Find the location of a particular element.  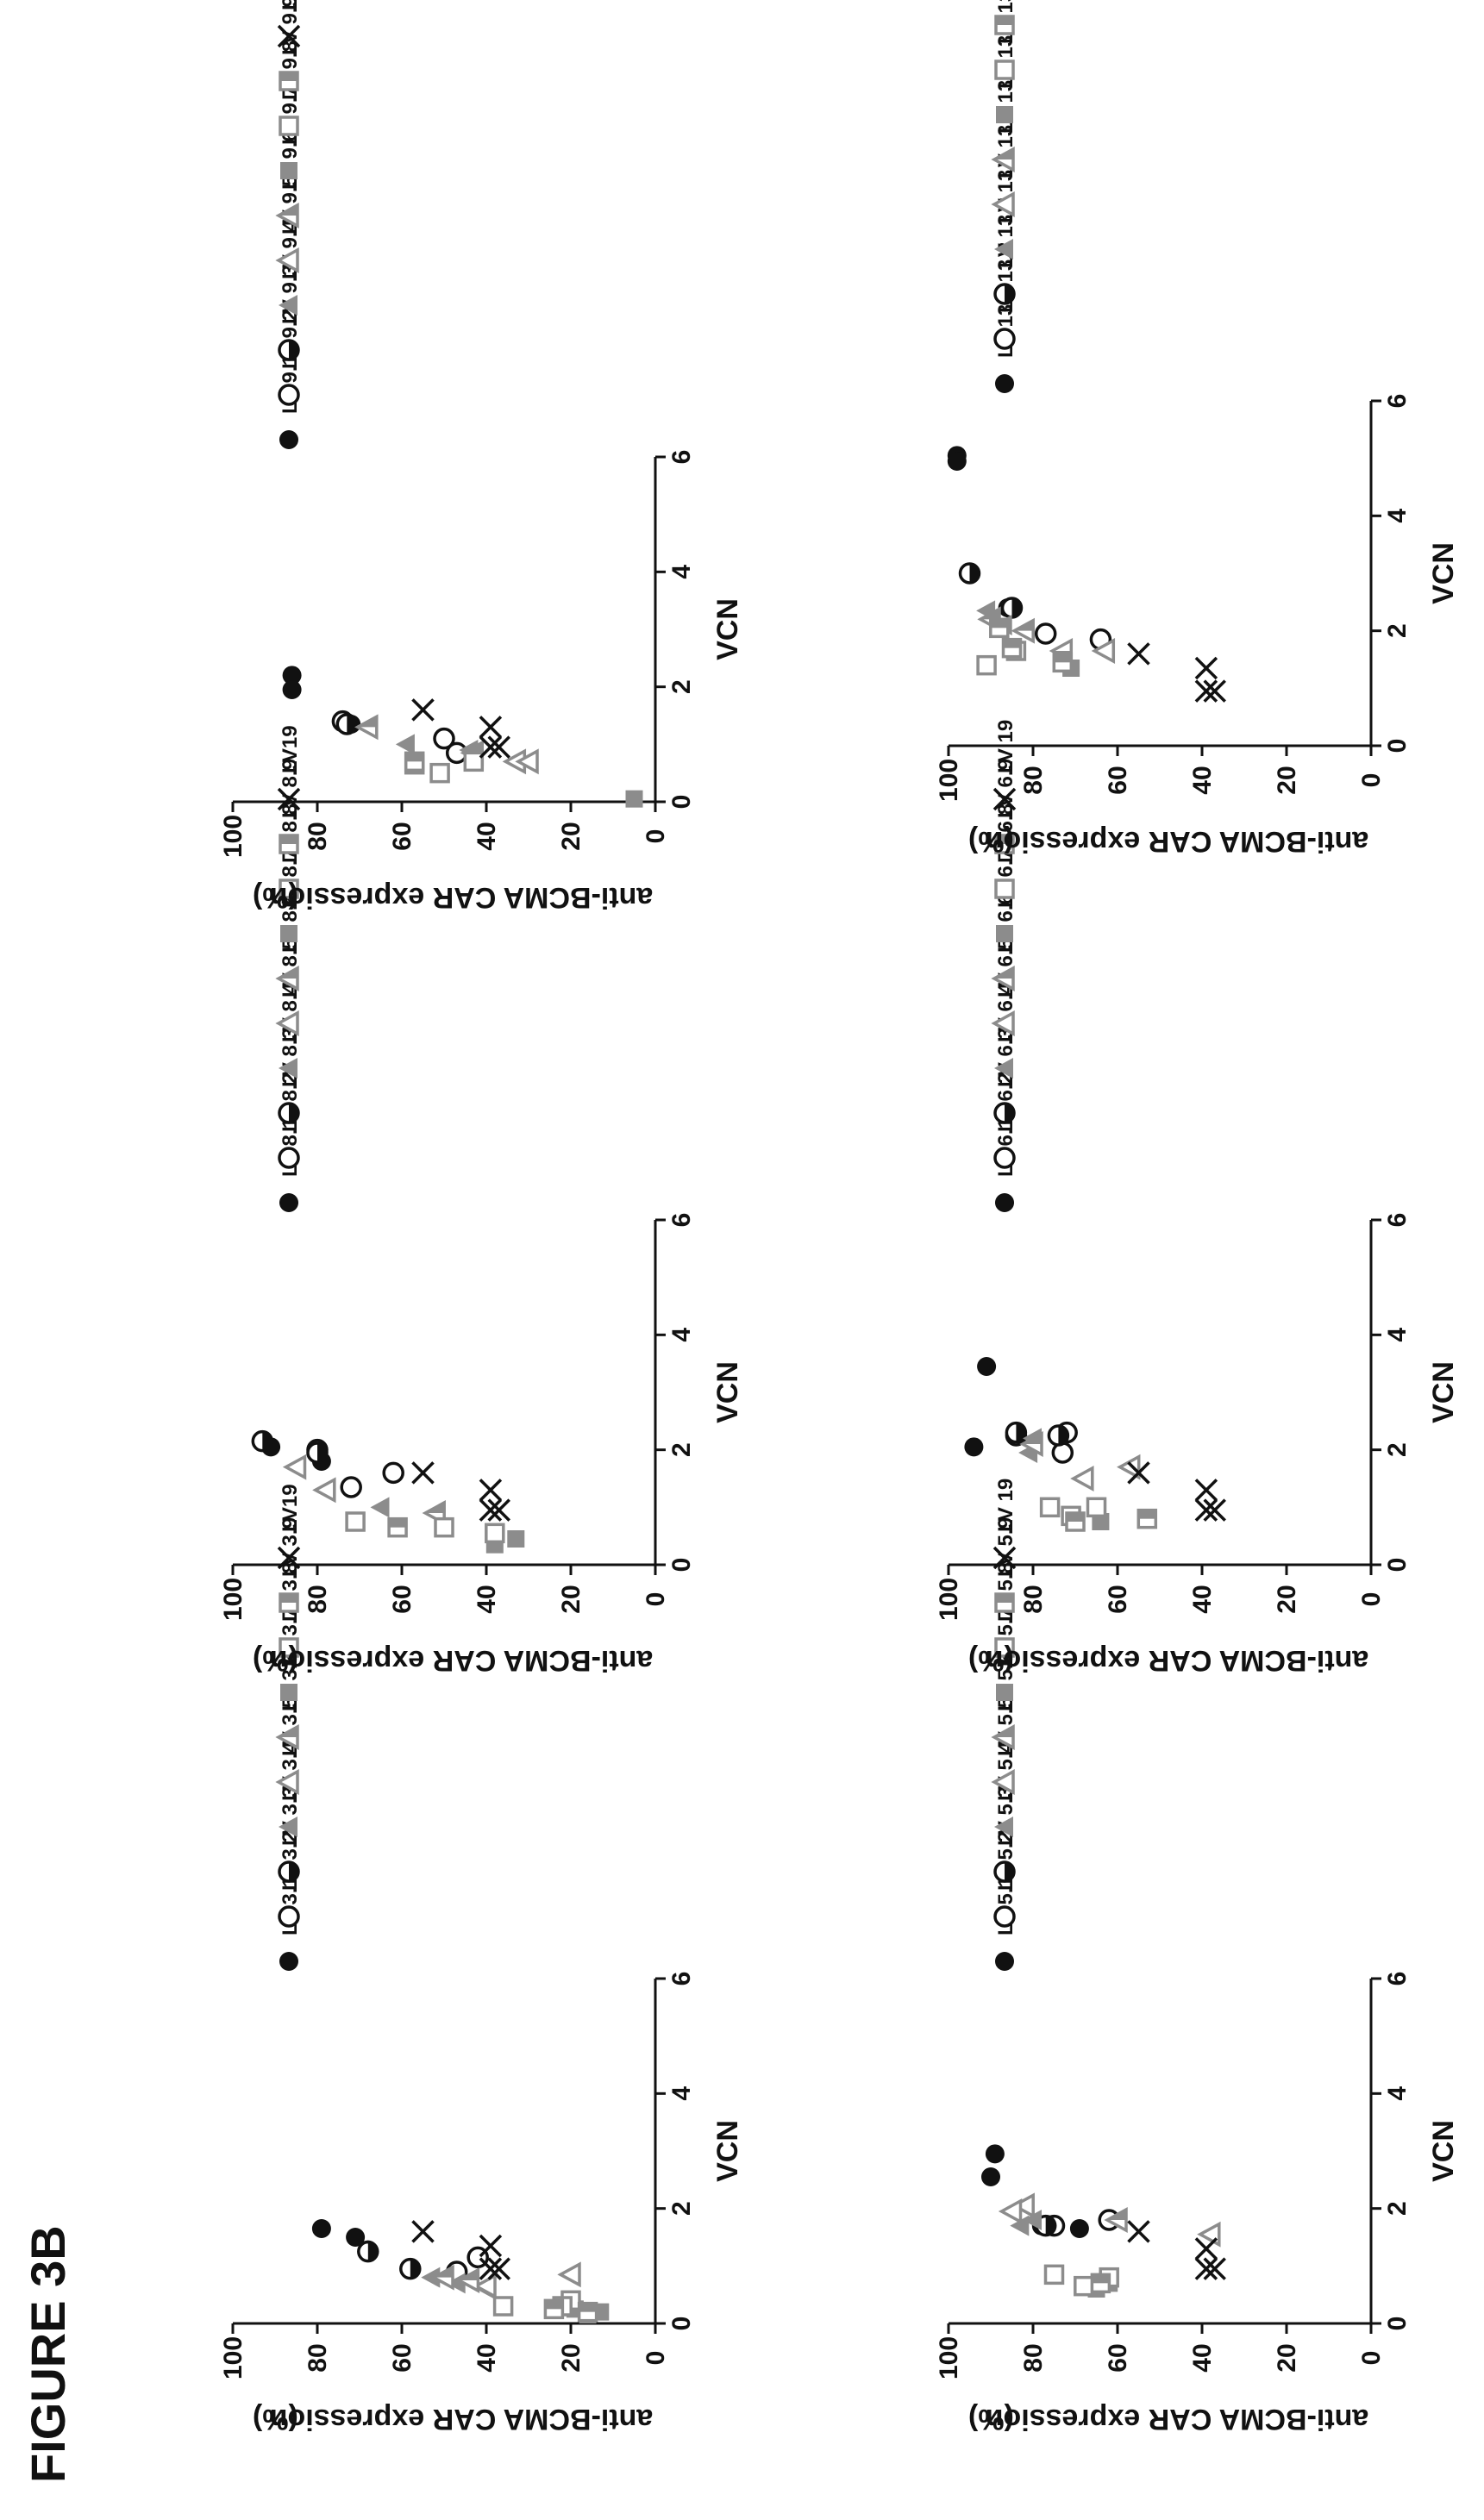

x-axis-label: VCN is located at coordinates (727, 629).